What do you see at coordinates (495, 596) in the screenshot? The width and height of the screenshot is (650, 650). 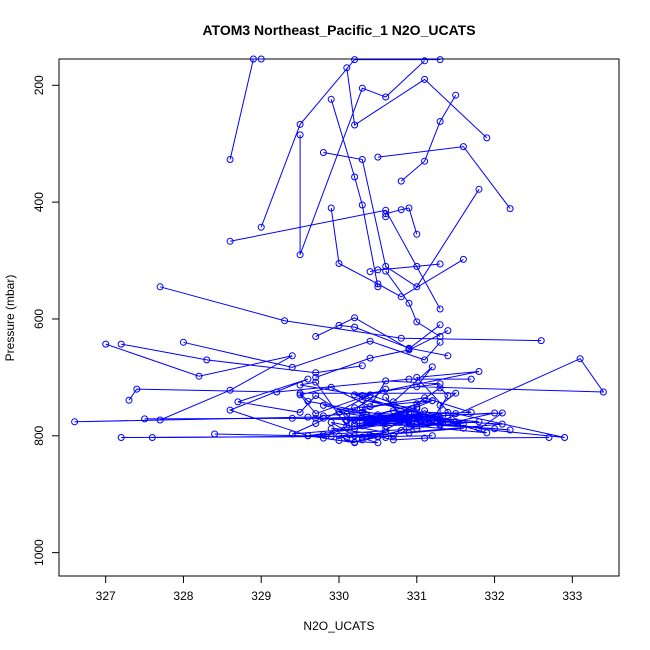 I see `x-tick-label: 332` at bounding box center [495, 596].